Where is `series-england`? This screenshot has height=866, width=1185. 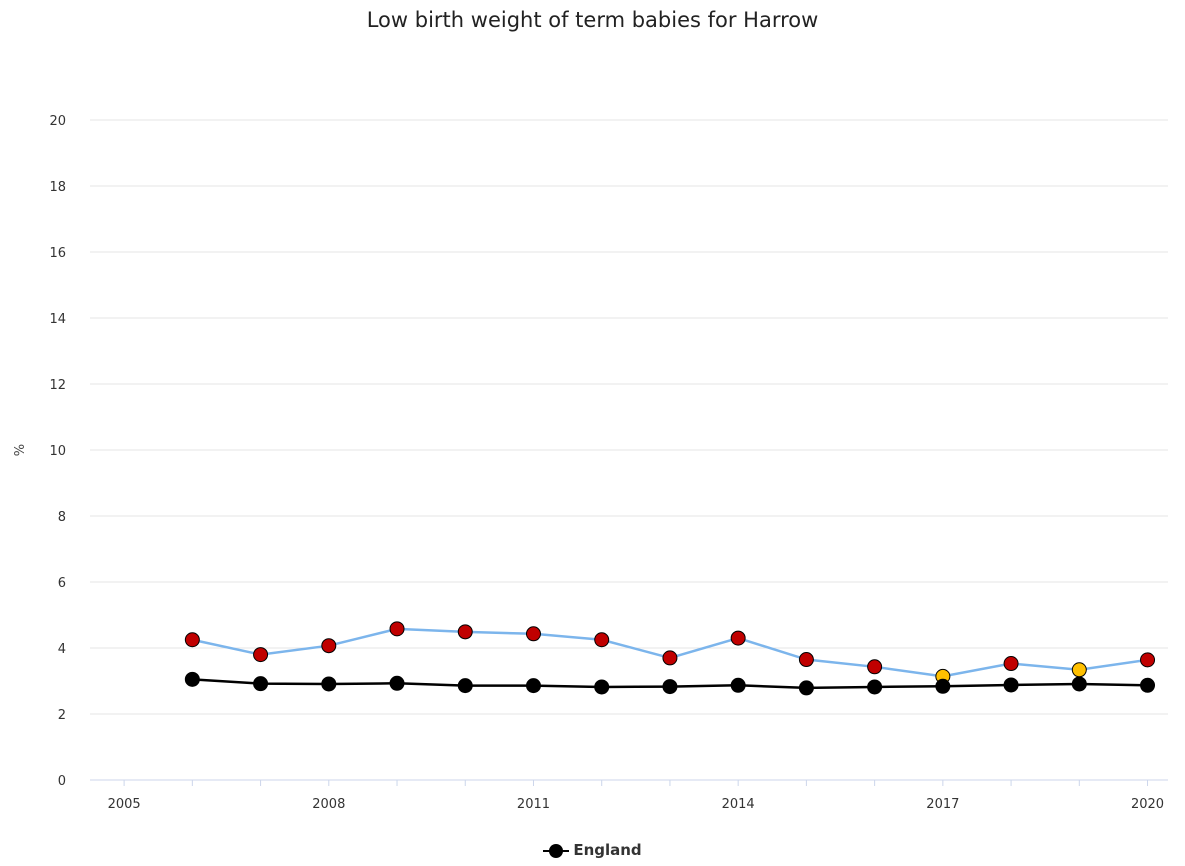
series-england is located at coordinates (670, 683).